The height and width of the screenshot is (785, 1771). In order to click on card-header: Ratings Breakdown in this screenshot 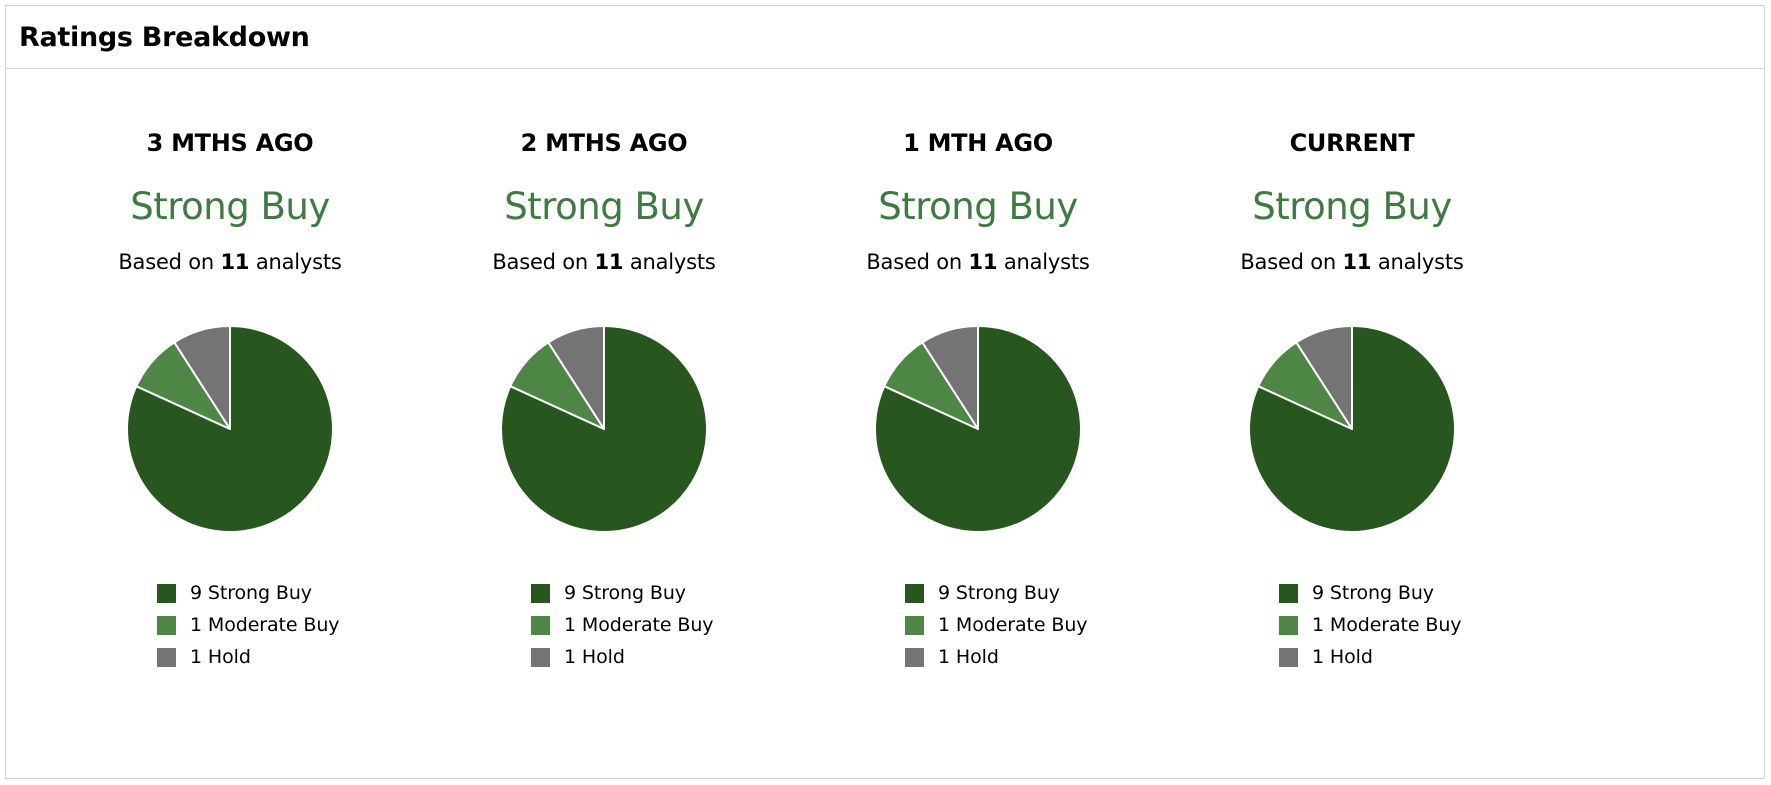, I will do `click(885, 37)`.